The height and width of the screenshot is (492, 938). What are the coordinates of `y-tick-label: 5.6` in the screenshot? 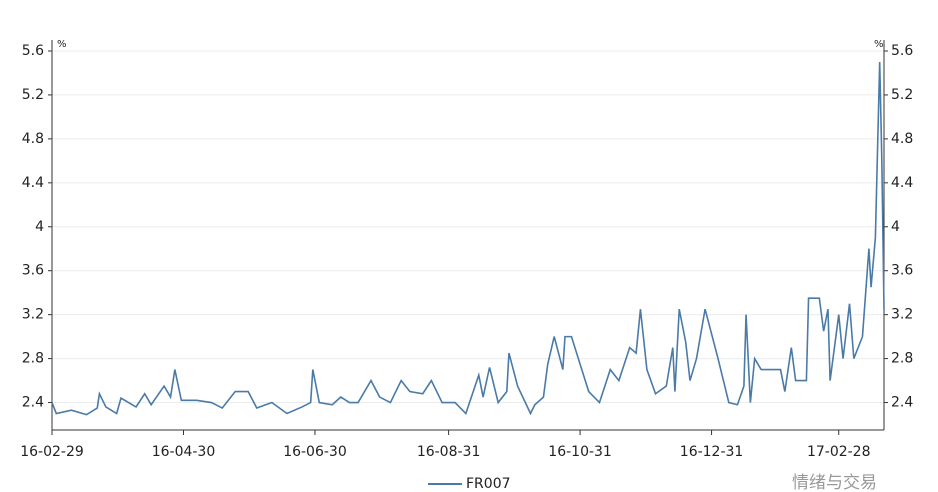 It's located at (33, 51).